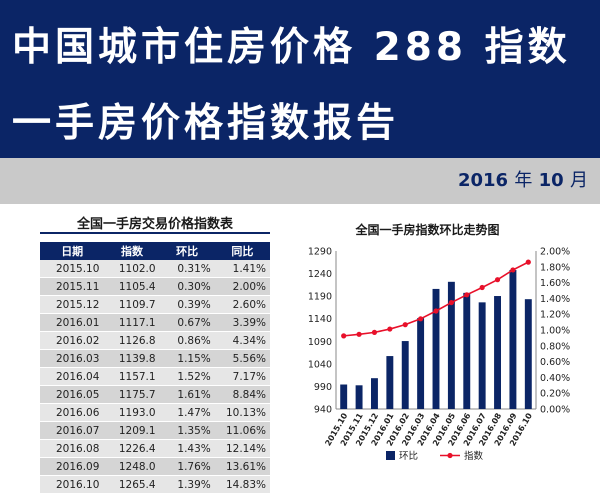 The height and width of the screenshot is (494, 600). I want to click on report-year: 2016, so click(483, 180).